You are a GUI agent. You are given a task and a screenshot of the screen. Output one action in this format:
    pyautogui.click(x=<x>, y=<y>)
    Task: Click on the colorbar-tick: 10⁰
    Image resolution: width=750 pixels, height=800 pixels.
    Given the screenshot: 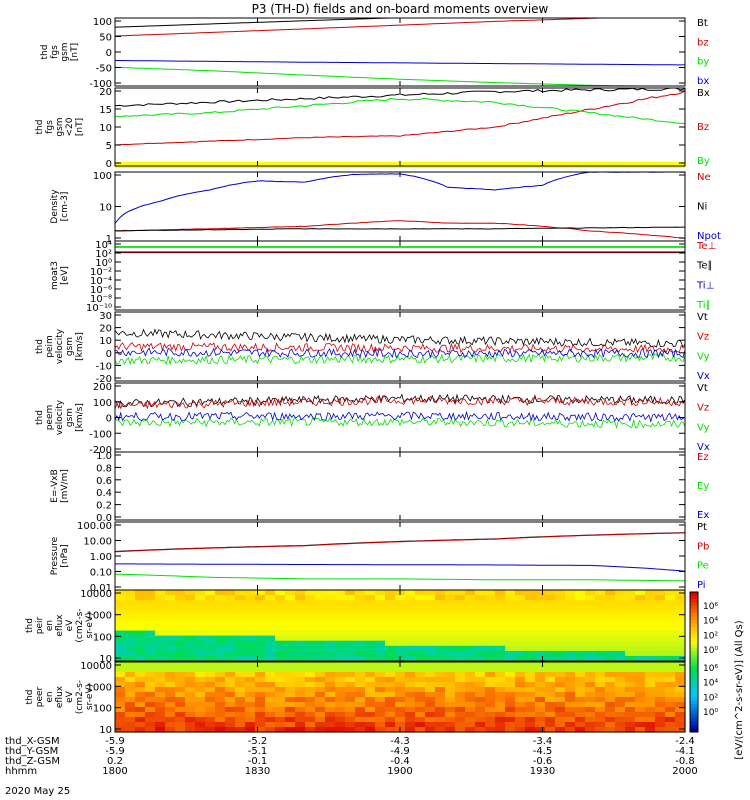 What is the action you would take?
    pyautogui.click(x=710, y=713)
    